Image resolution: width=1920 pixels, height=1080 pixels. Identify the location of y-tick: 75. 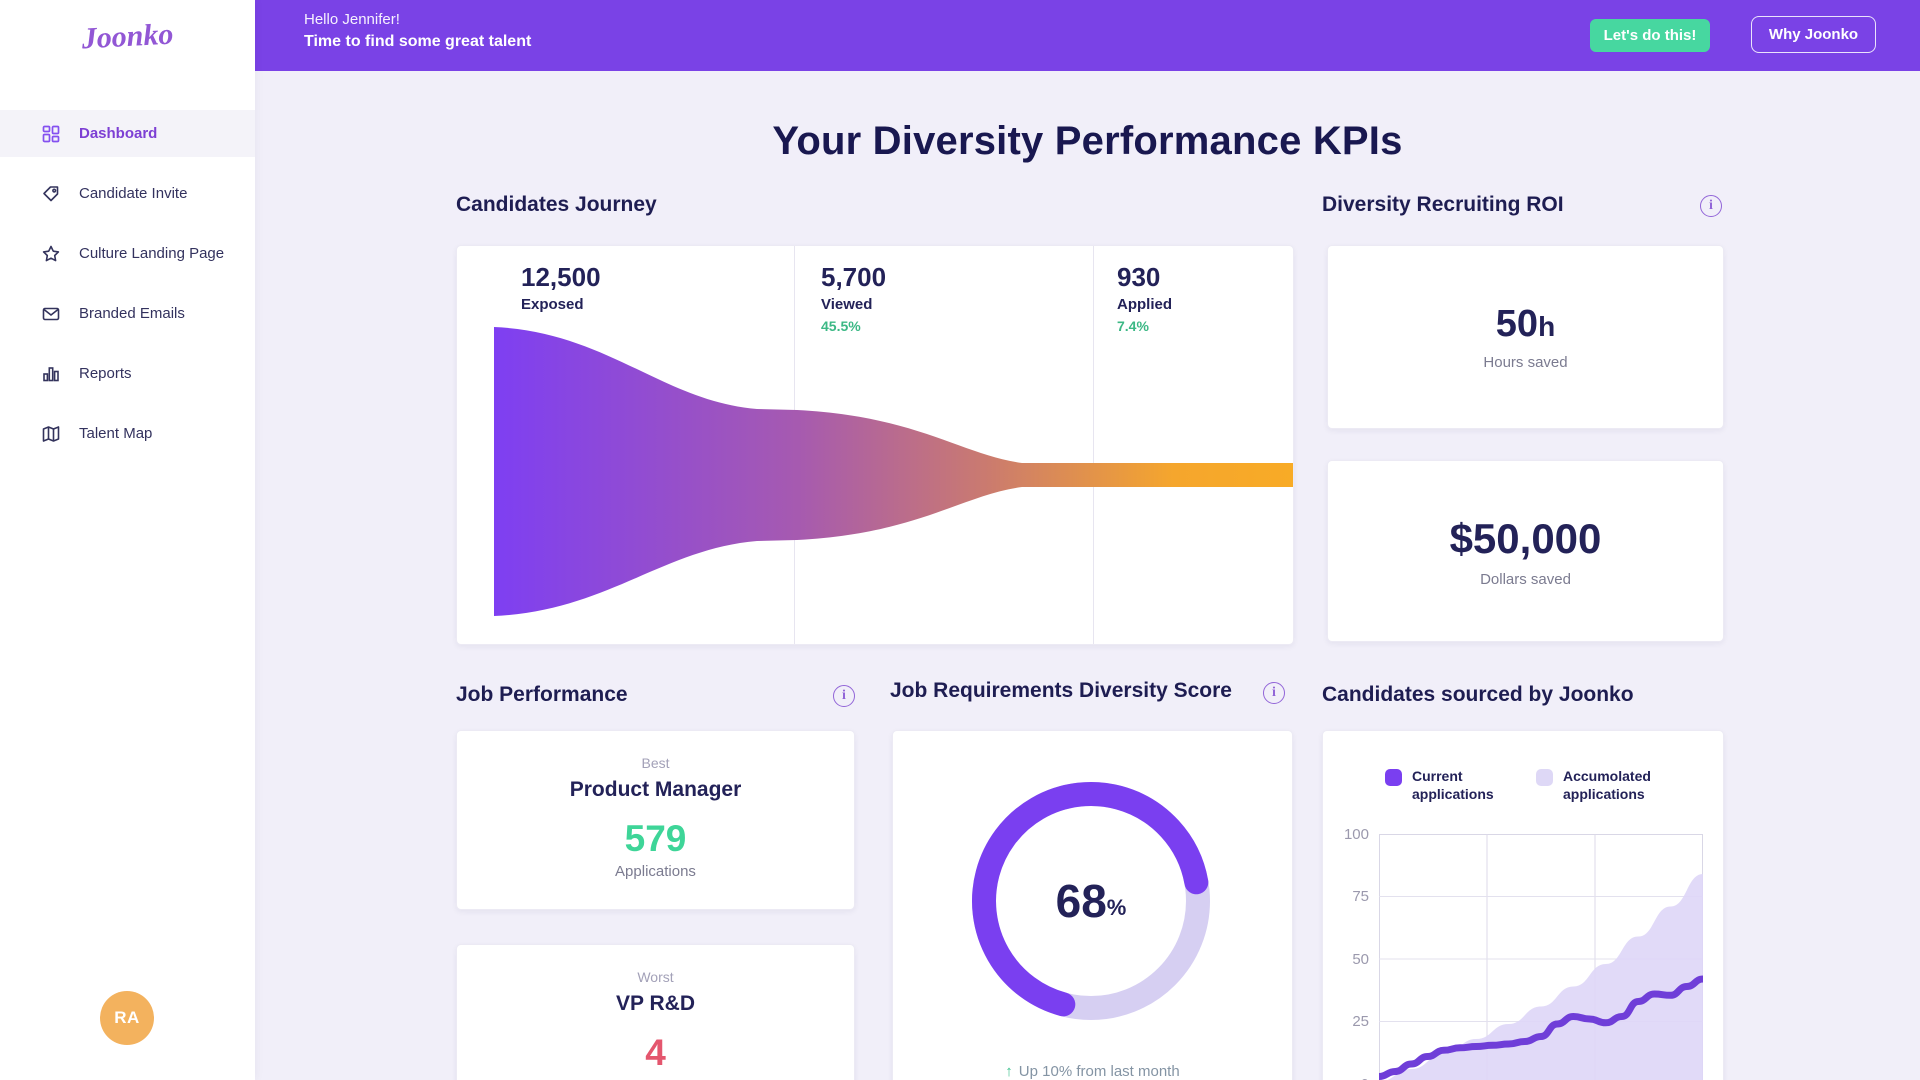
(1360, 896).